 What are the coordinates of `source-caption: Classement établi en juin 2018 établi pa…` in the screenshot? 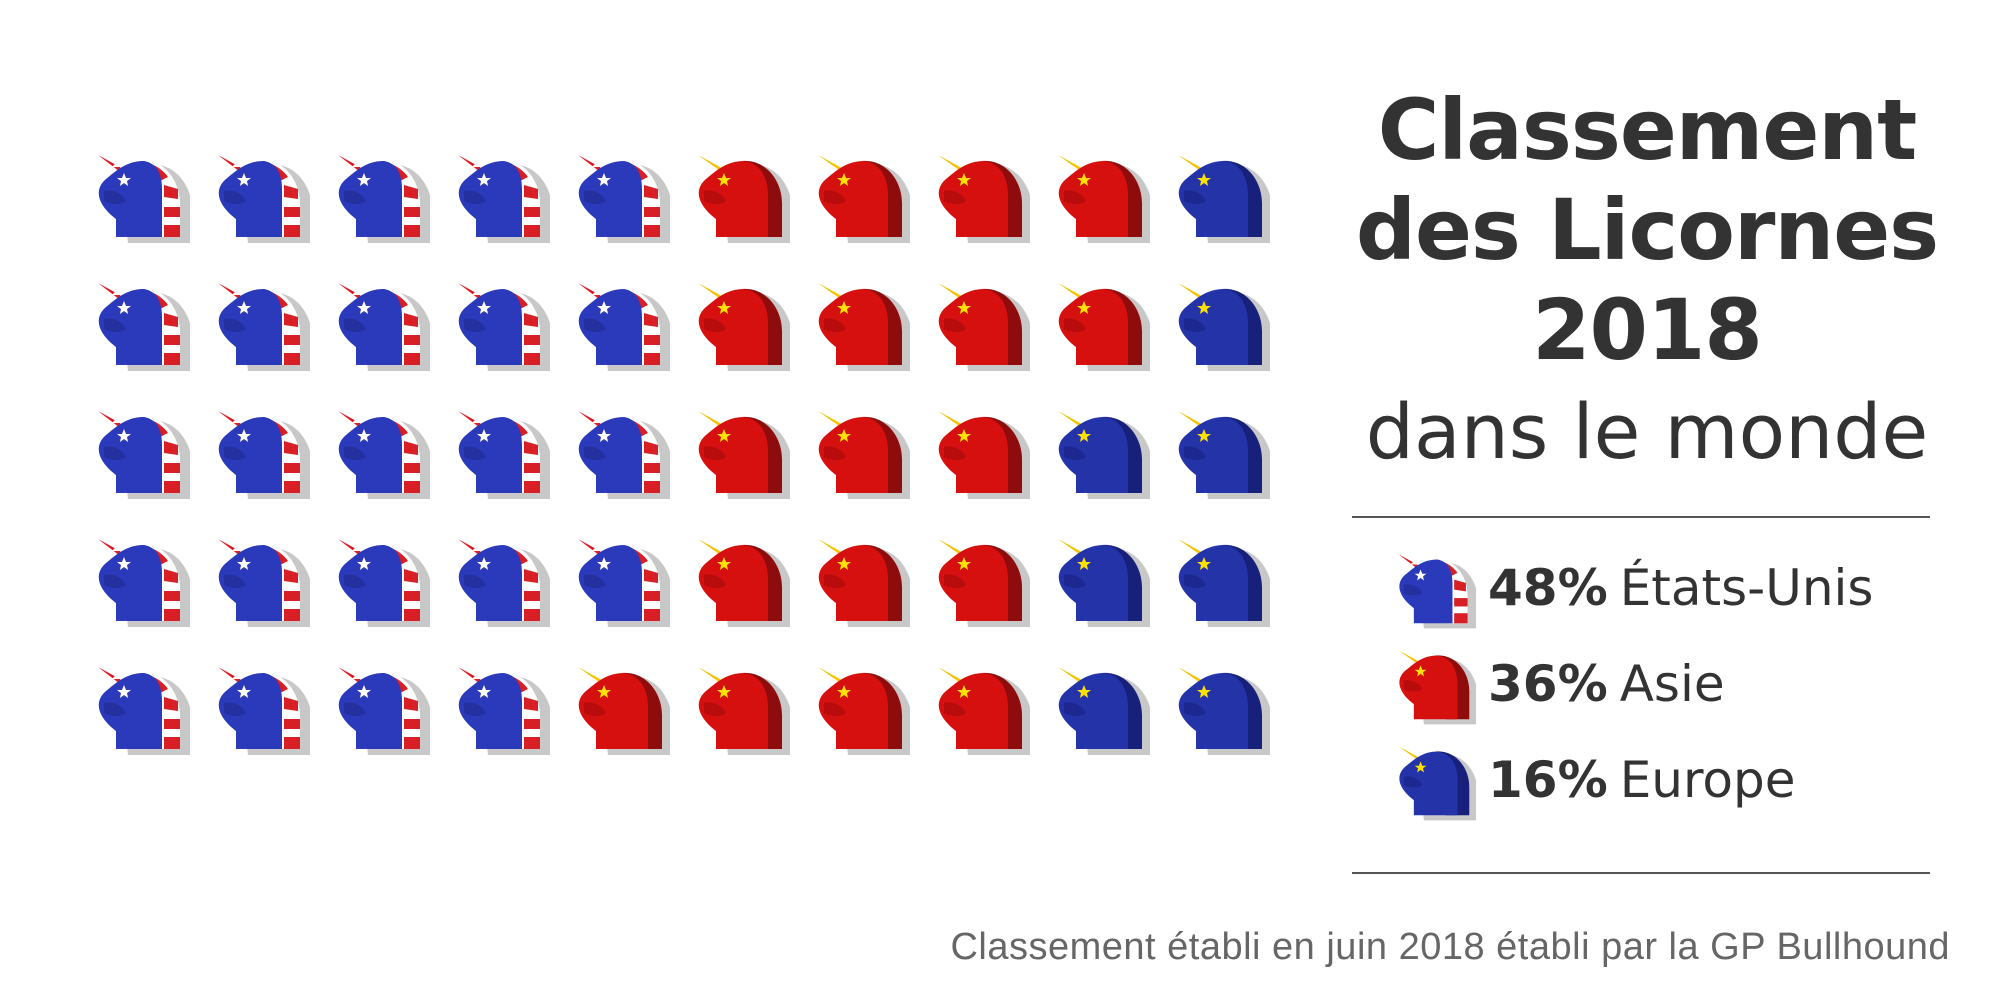 It's located at (1450, 947).